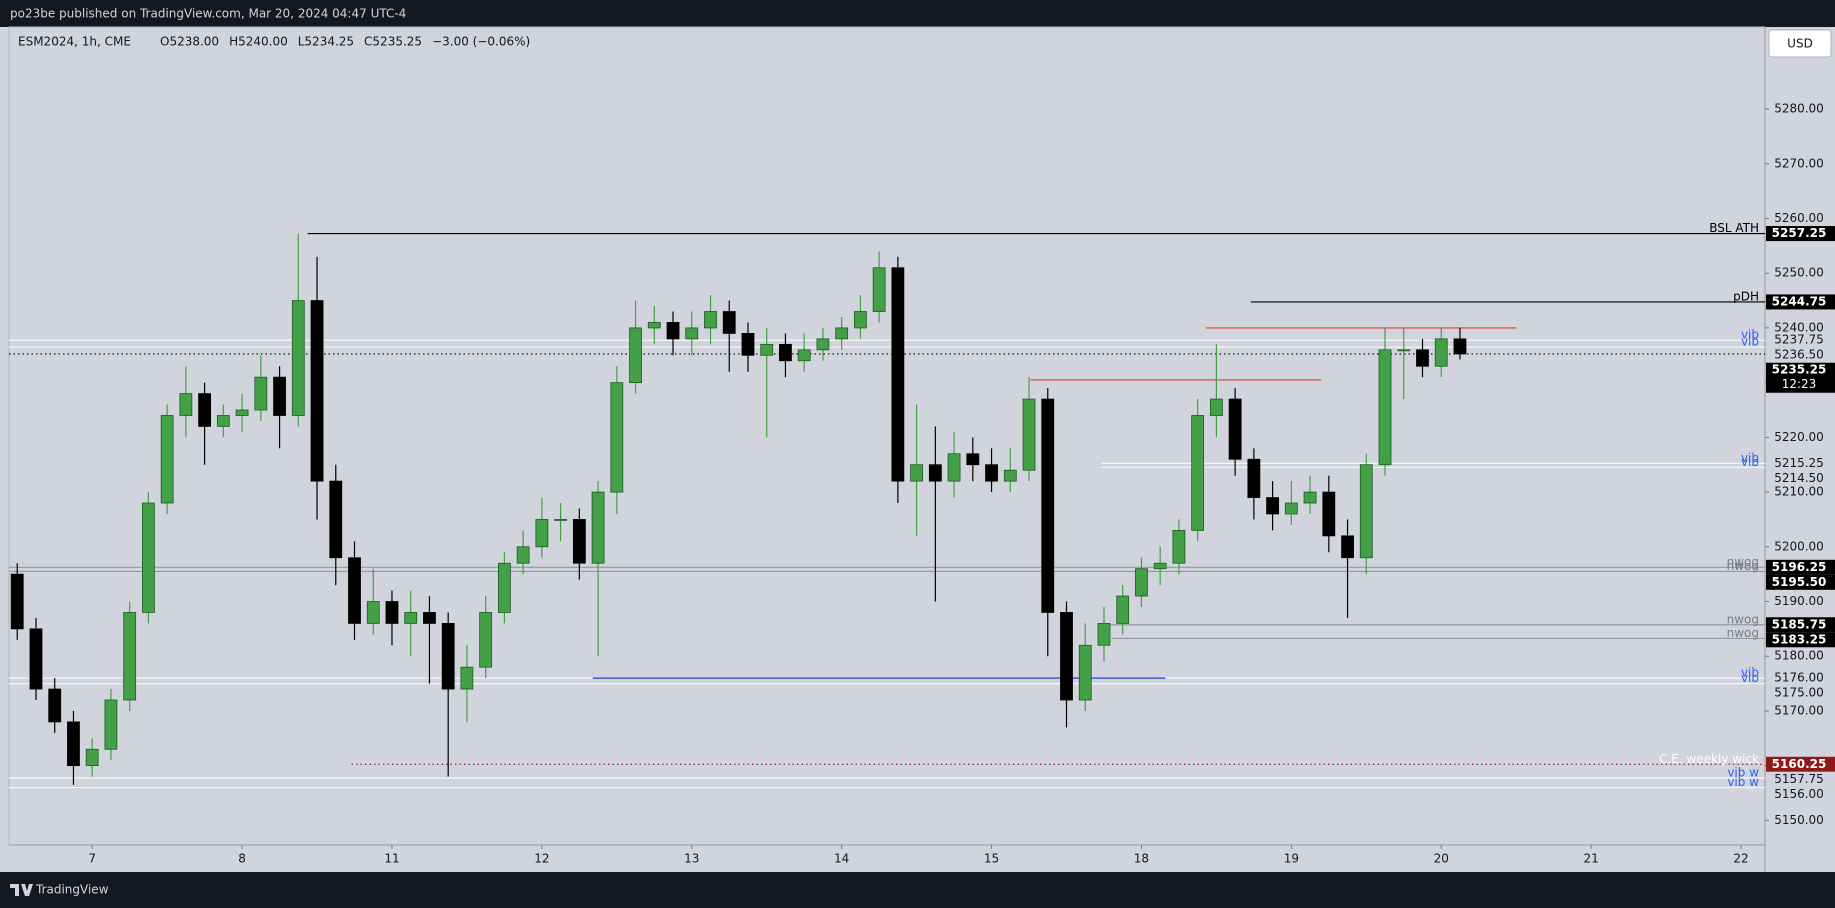 The image size is (1835, 908). Describe the element at coordinates (189, 42) in the screenshot. I see `ohlc-value: O5238.00` at that location.